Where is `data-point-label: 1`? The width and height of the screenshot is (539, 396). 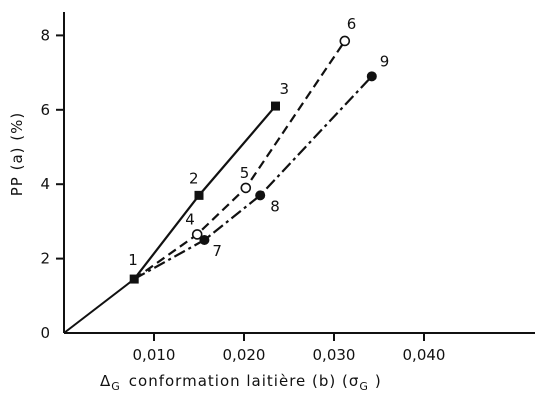
data-point-label: 1 is located at coordinates (133, 260).